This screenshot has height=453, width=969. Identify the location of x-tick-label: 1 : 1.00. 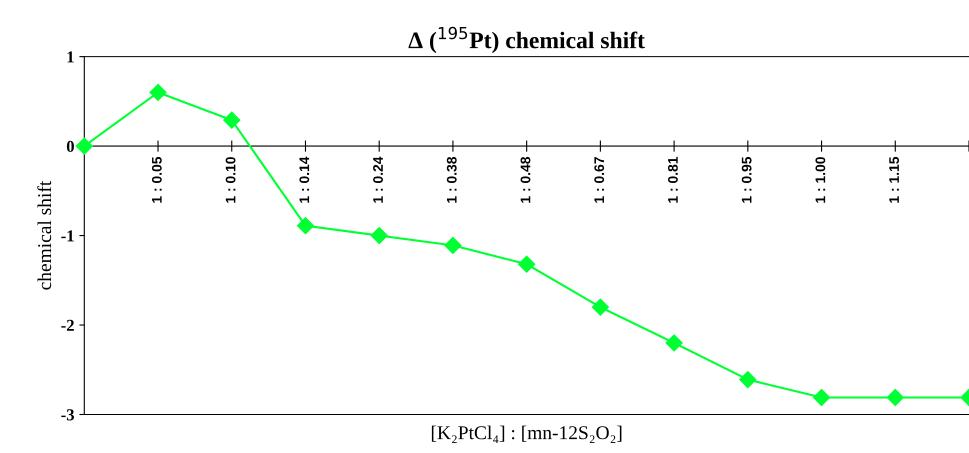
(820, 180).